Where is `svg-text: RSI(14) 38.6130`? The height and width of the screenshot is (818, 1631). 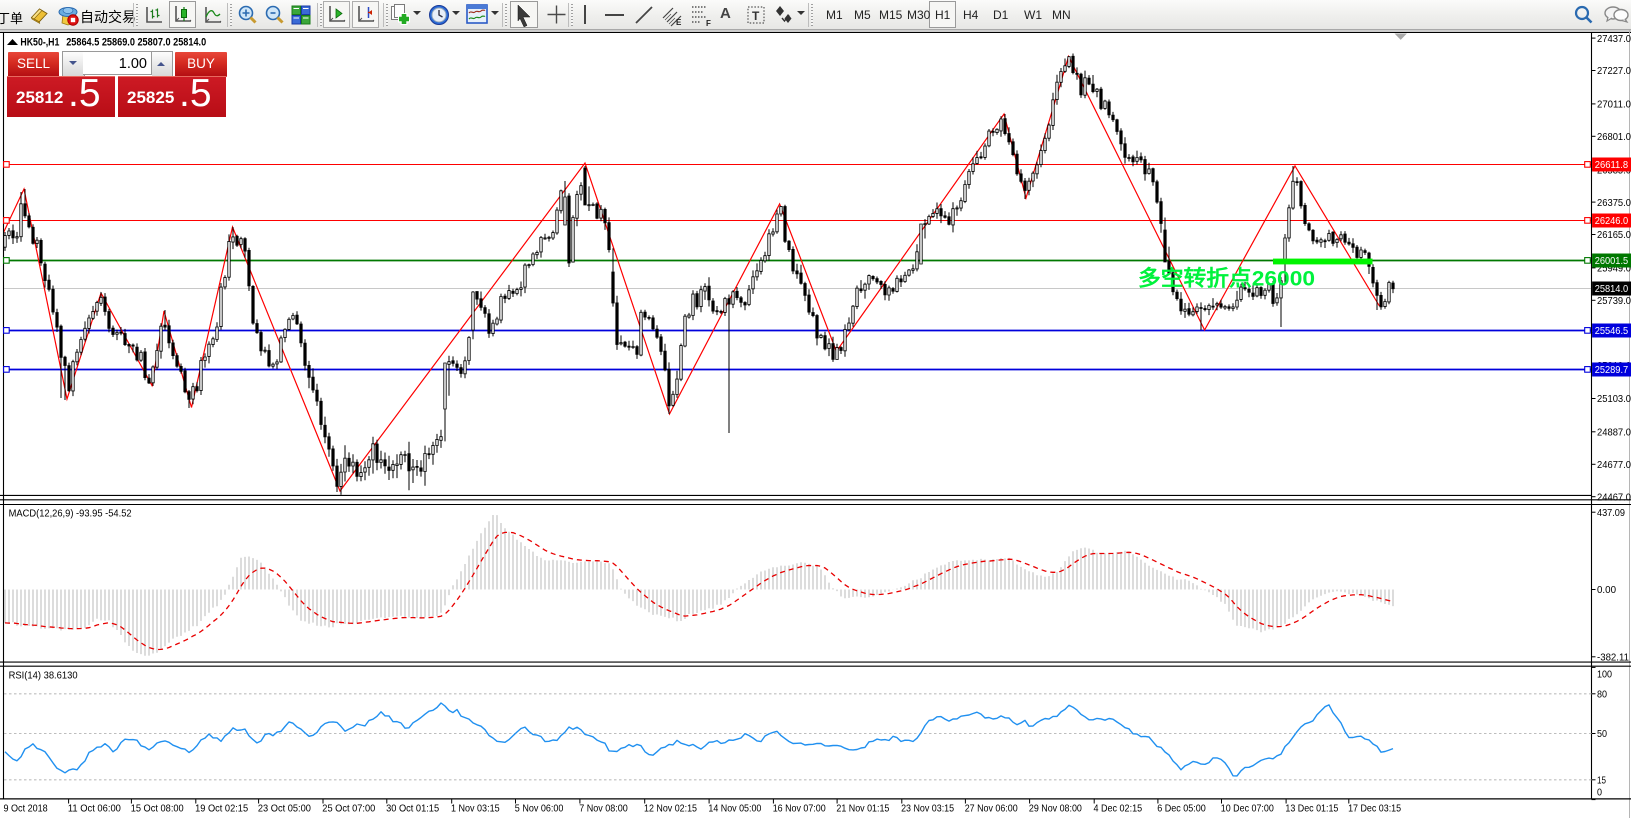
svg-text: RSI(14) 38.6130 is located at coordinates (43, 676).